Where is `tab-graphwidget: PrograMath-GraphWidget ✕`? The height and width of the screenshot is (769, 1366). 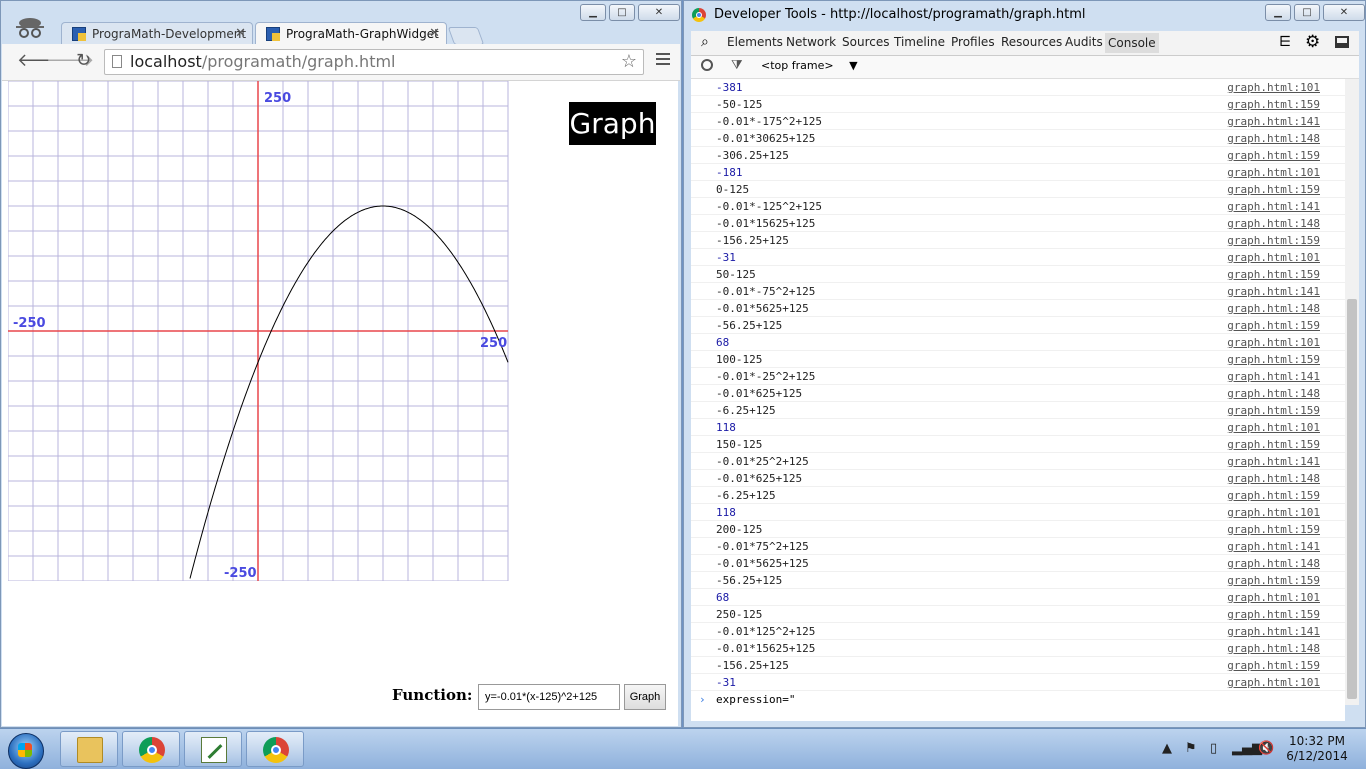 tab-graphwidget: PrograMath-GraphWidget ✕ is located at coordinates (351, 33).